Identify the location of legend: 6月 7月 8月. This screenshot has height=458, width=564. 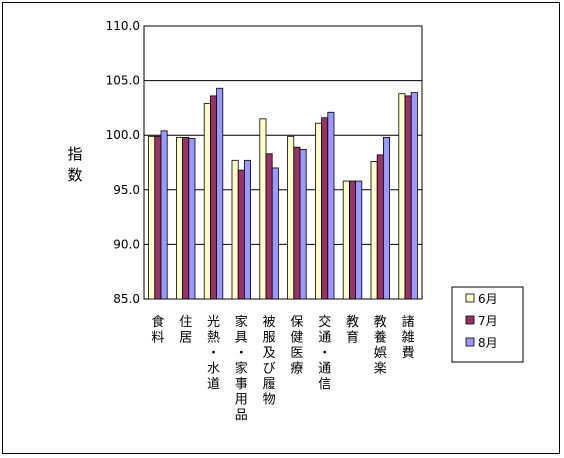
(487, 324).